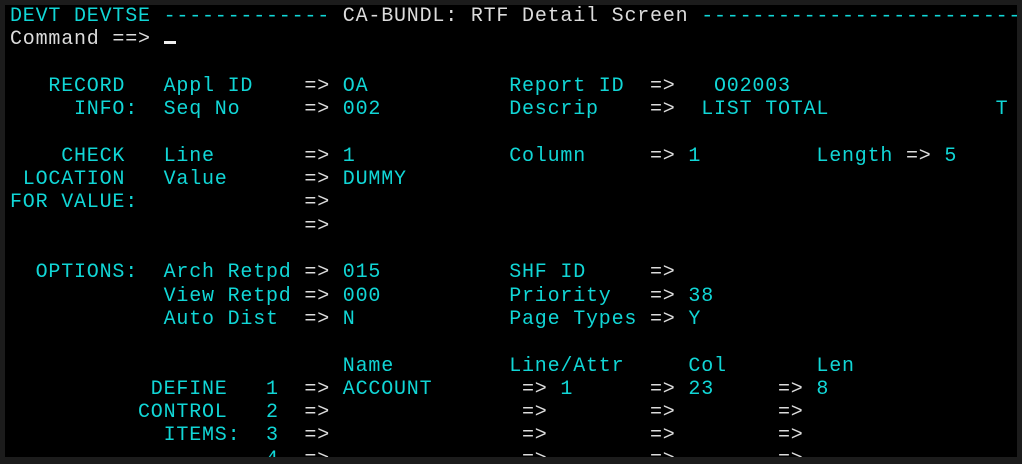 The image size is (1022, 464). Describe the element at coordinates (368, 366) in the screenshot. I see `col-header-name: Name` at that location.